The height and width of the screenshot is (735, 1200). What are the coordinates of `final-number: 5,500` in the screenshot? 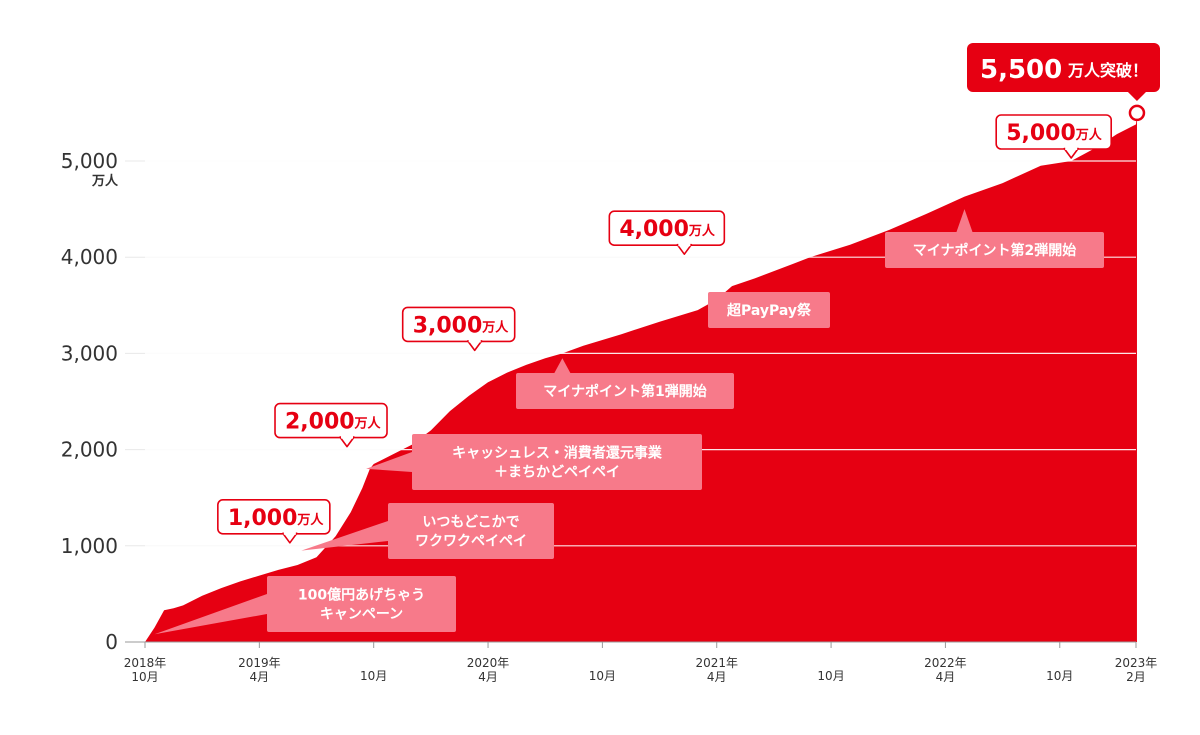 It's located at (1021, 70).